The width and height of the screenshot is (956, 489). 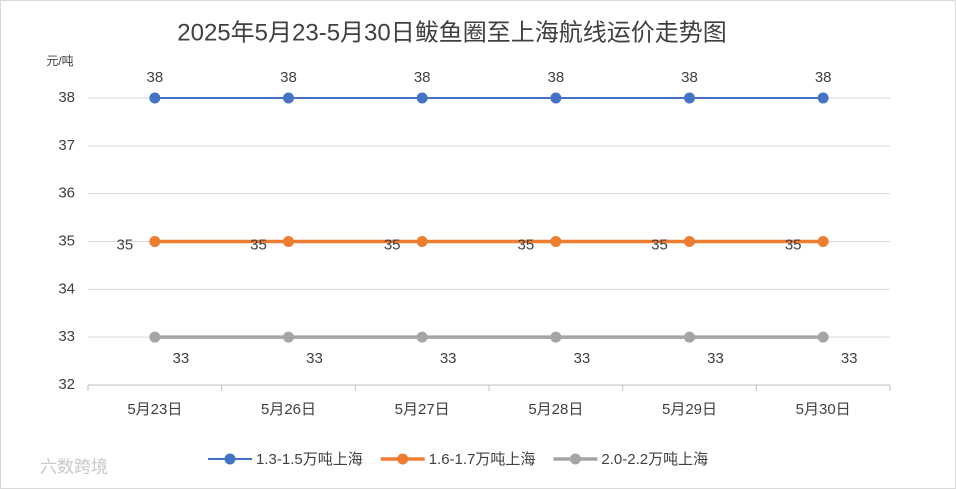 I want to click on x-tick-label: 5月26日, so click(x=288, y=409).